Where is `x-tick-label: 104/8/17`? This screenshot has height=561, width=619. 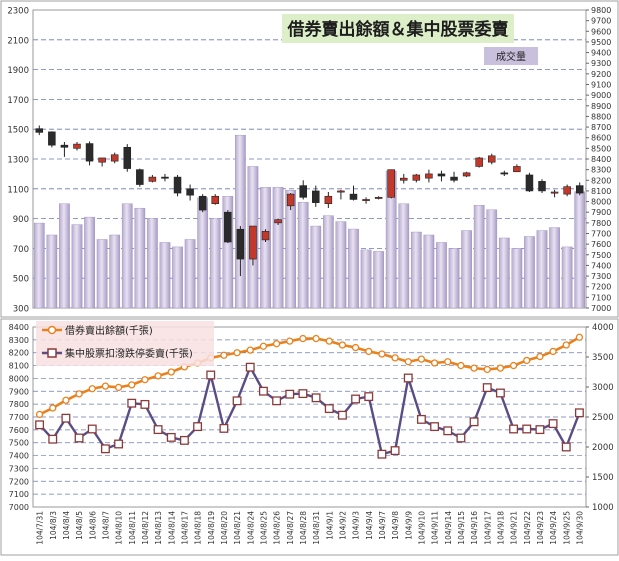 x-tick-label: 104/8/17 is located at coordinates (184, 528).